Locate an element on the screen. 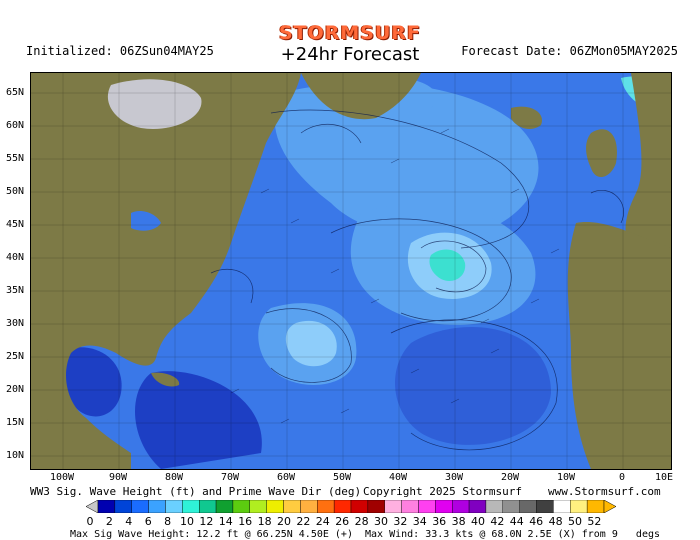 Image resolution: width=700 pixels, height=540 pixels. color-scale-tick-label: 50 is located at coordinates (575, 521).